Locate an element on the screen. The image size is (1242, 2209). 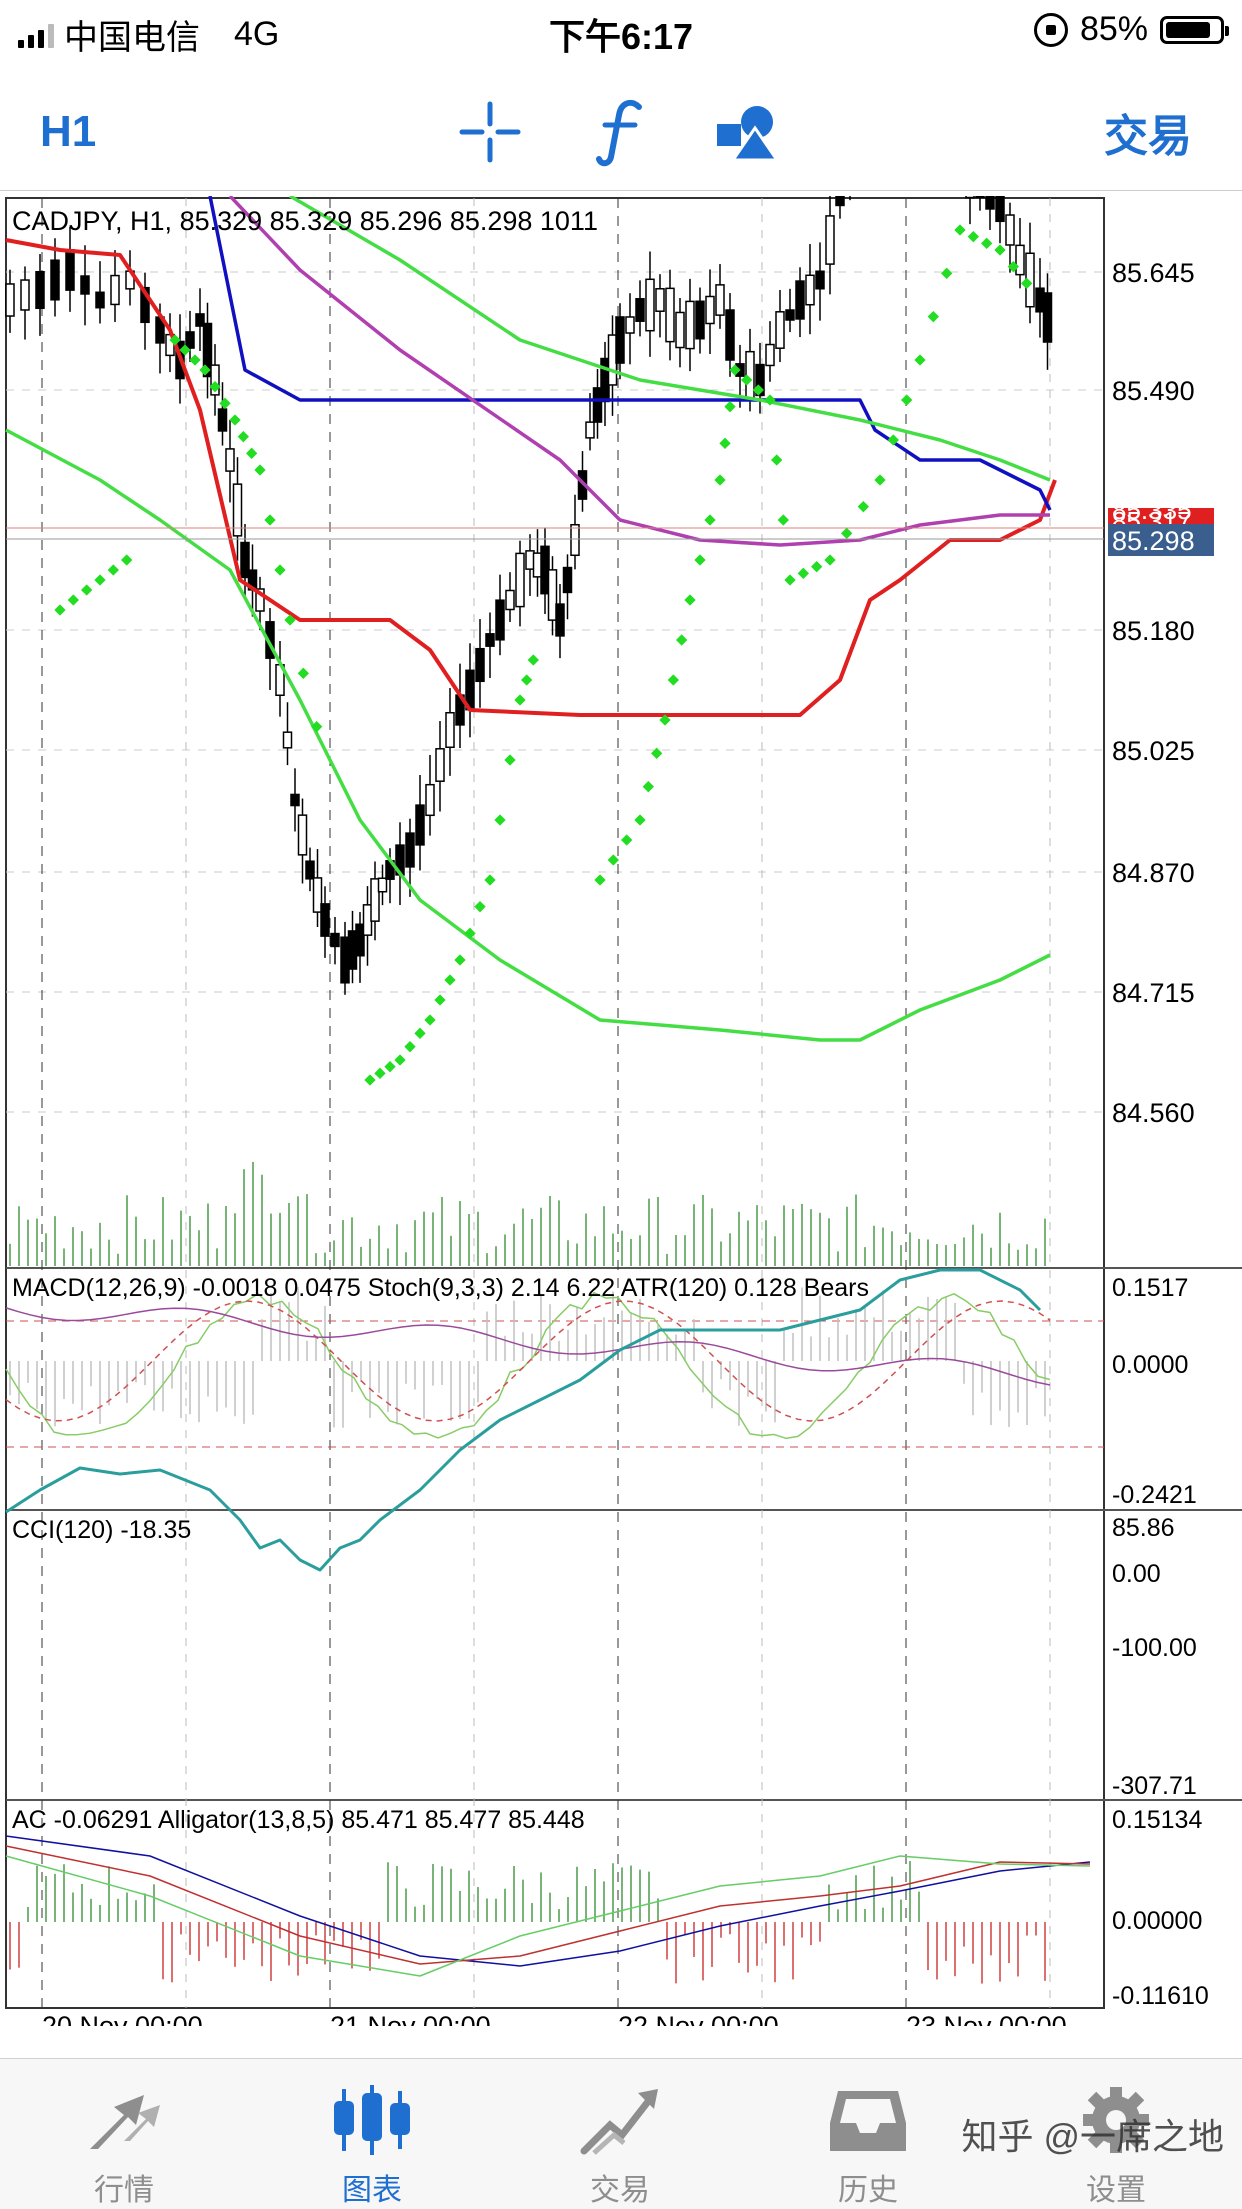
objects-button is located at coordinates (747, 132).